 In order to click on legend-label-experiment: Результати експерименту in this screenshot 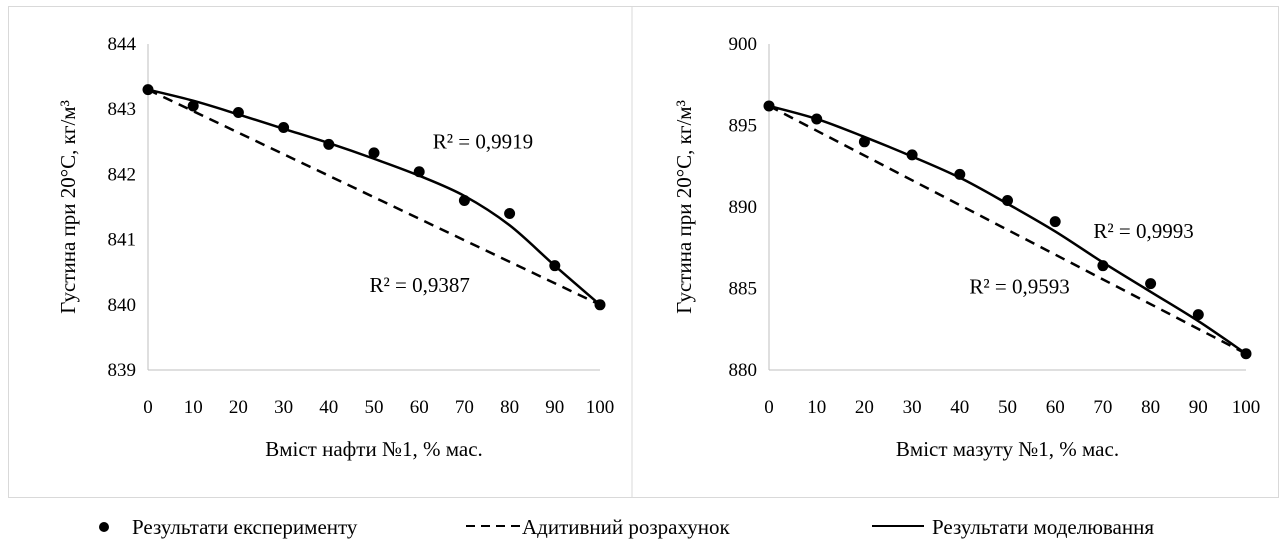, I will do `click(245, 527)`.